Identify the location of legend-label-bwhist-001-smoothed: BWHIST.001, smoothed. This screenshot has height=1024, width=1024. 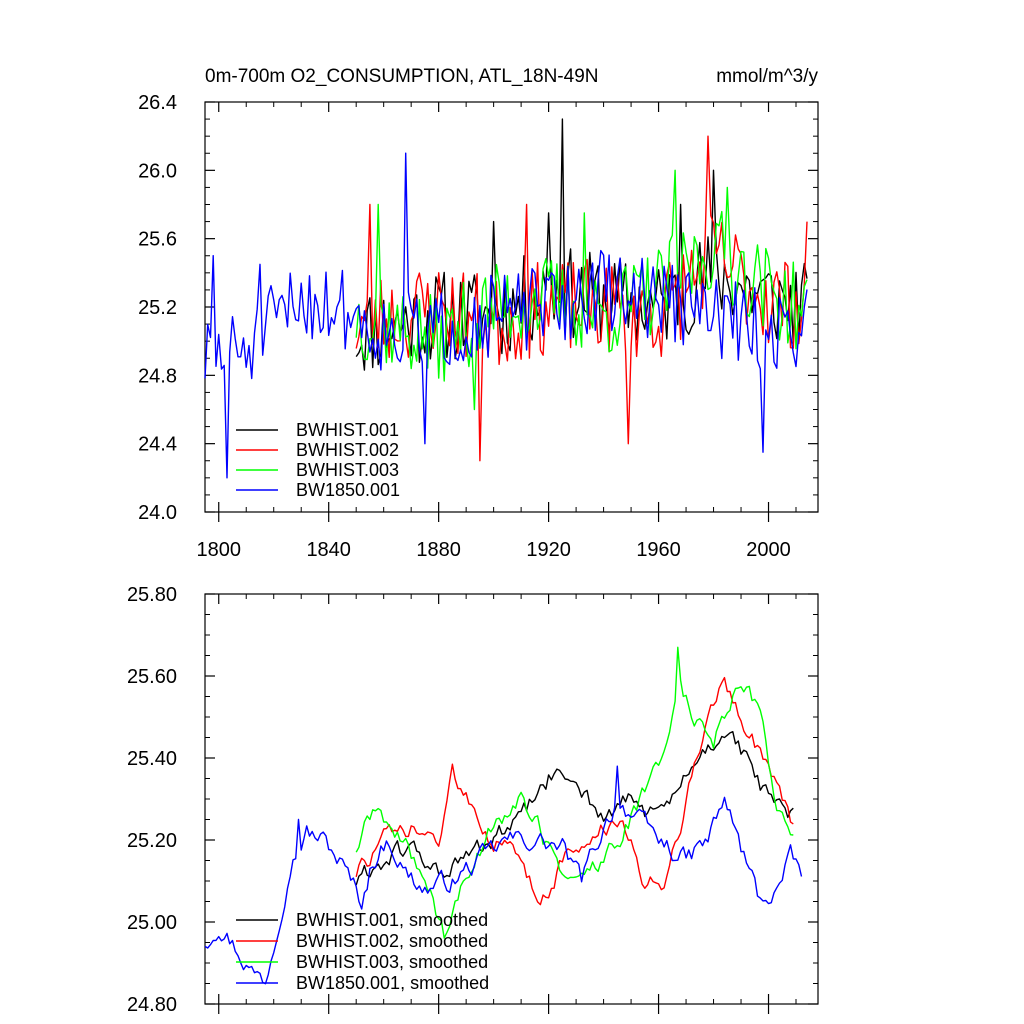
(392, 920).